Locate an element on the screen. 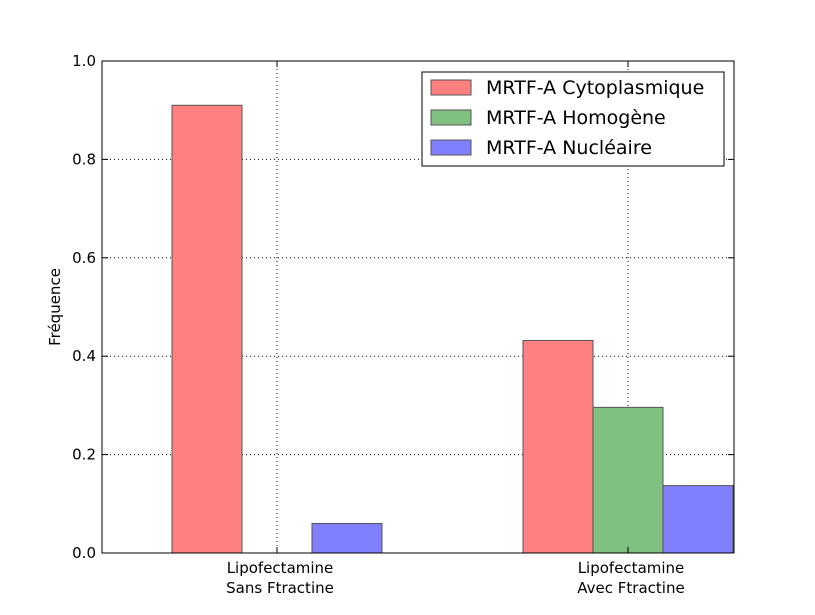  legend-entry: MRTF-A Homogène is located at coordinates (576, 118).